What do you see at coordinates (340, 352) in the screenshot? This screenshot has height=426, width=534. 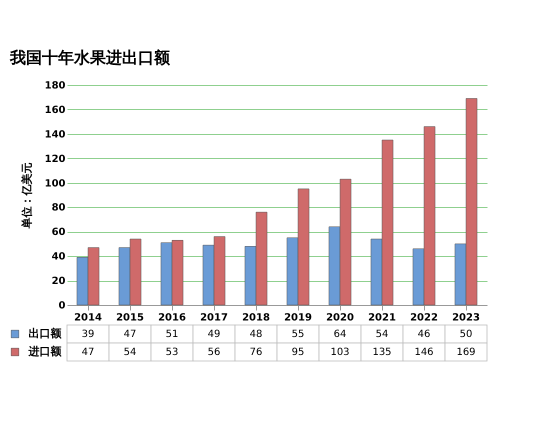 I see `data-label: 103` at bounding box center [340, 352].